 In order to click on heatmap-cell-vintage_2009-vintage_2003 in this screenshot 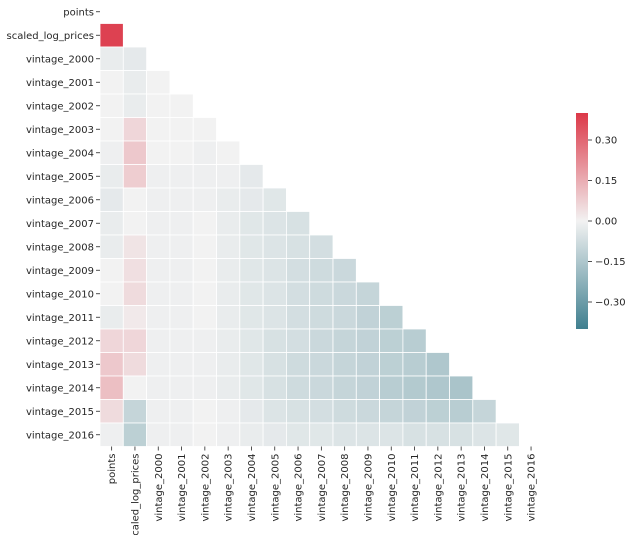, I will do `click(228, 270)`.